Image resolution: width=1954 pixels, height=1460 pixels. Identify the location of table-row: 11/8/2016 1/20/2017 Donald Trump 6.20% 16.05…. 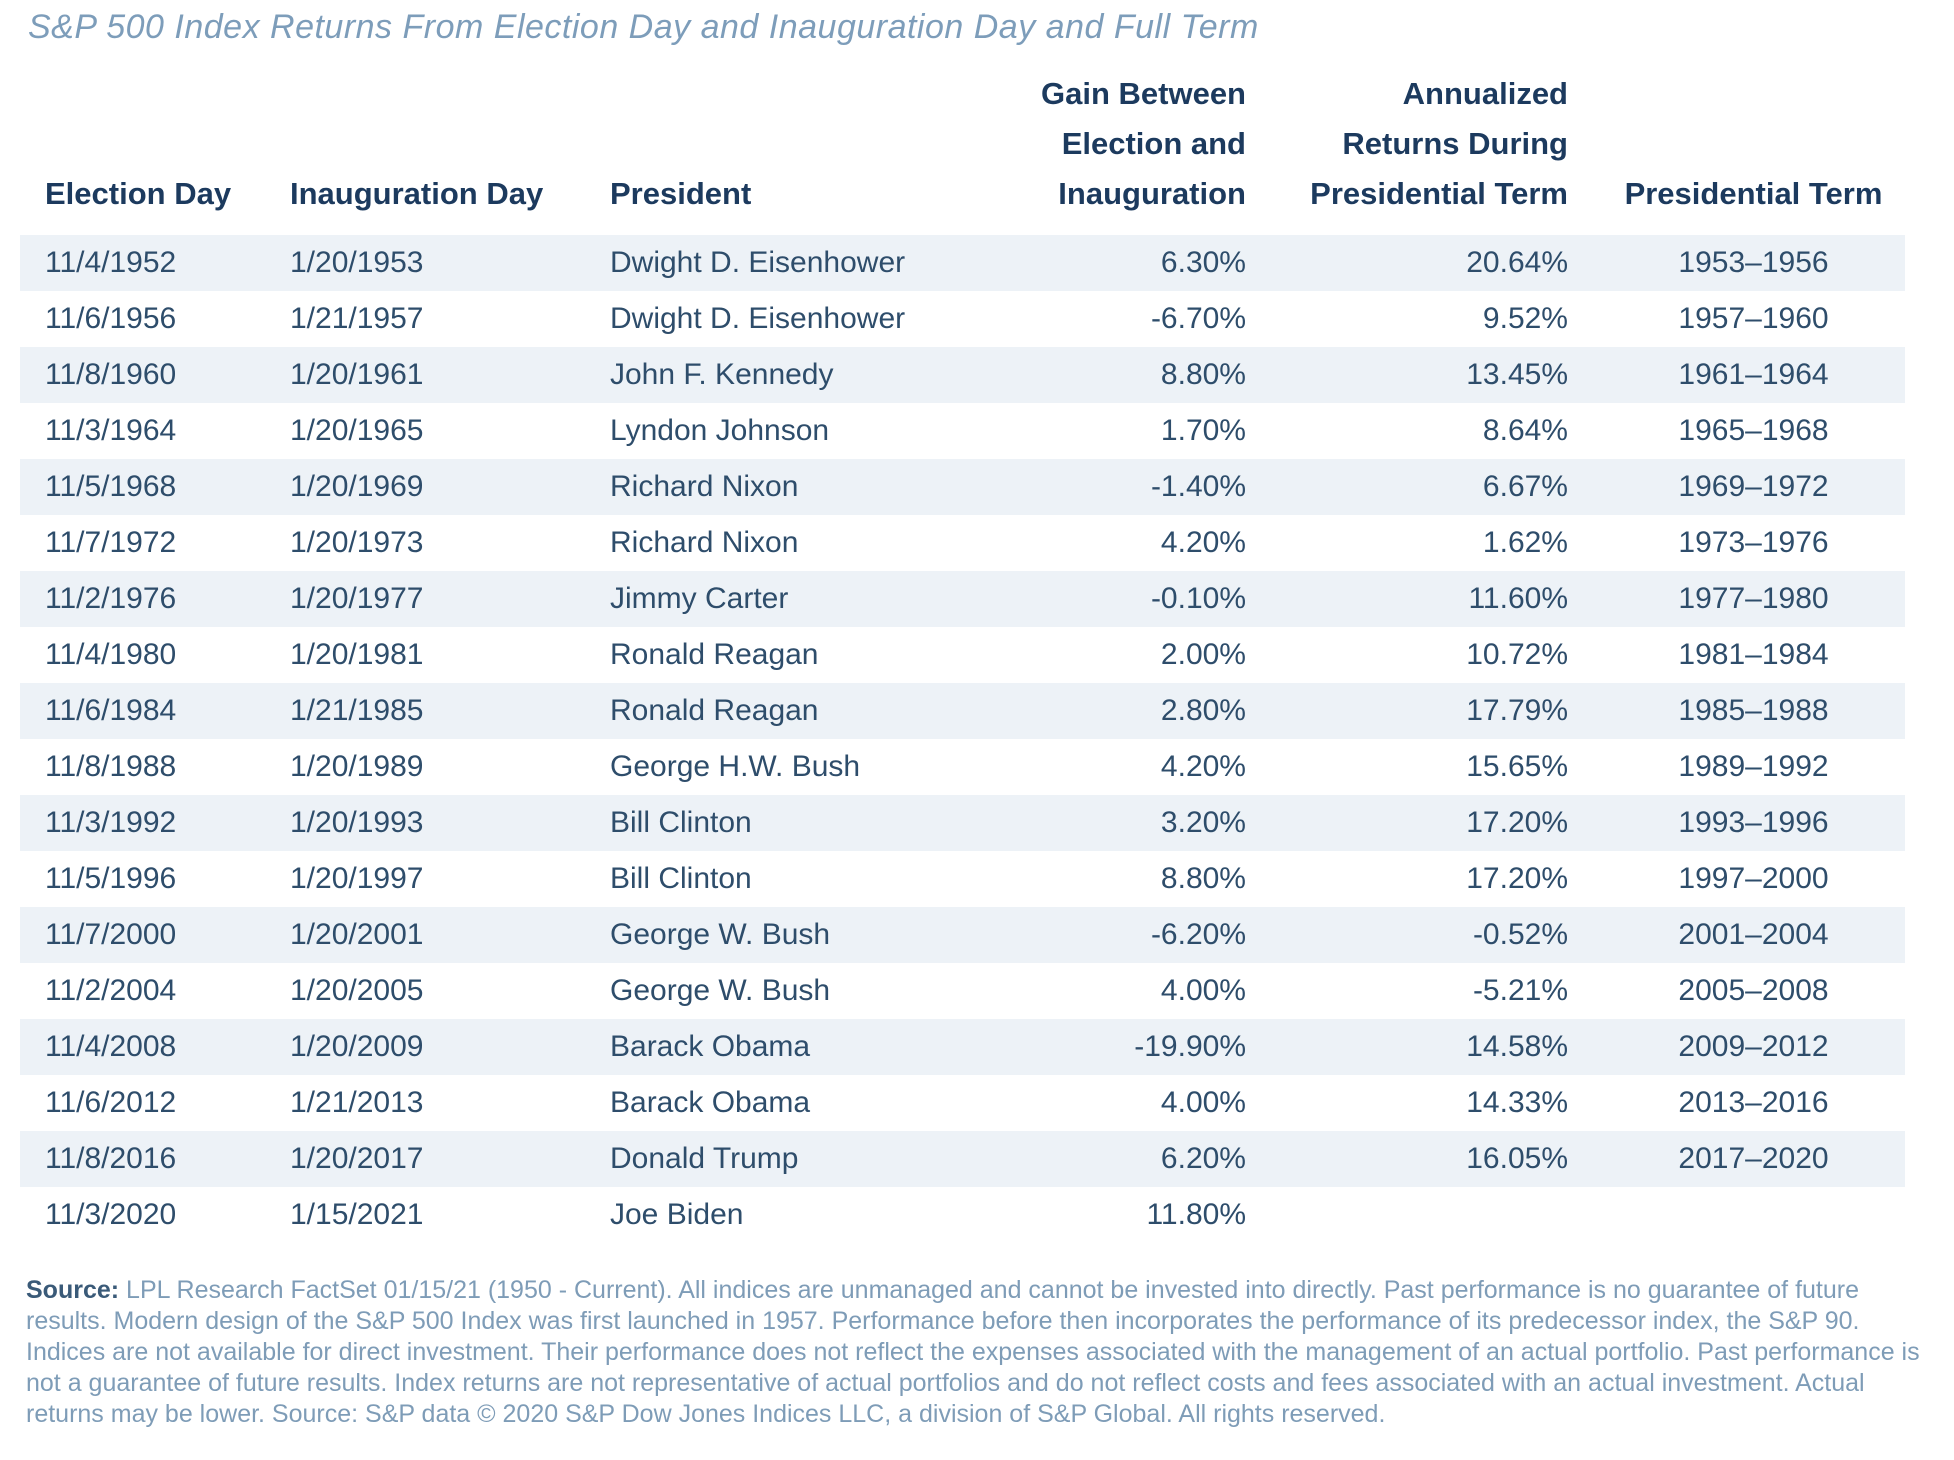
(962, 1159).